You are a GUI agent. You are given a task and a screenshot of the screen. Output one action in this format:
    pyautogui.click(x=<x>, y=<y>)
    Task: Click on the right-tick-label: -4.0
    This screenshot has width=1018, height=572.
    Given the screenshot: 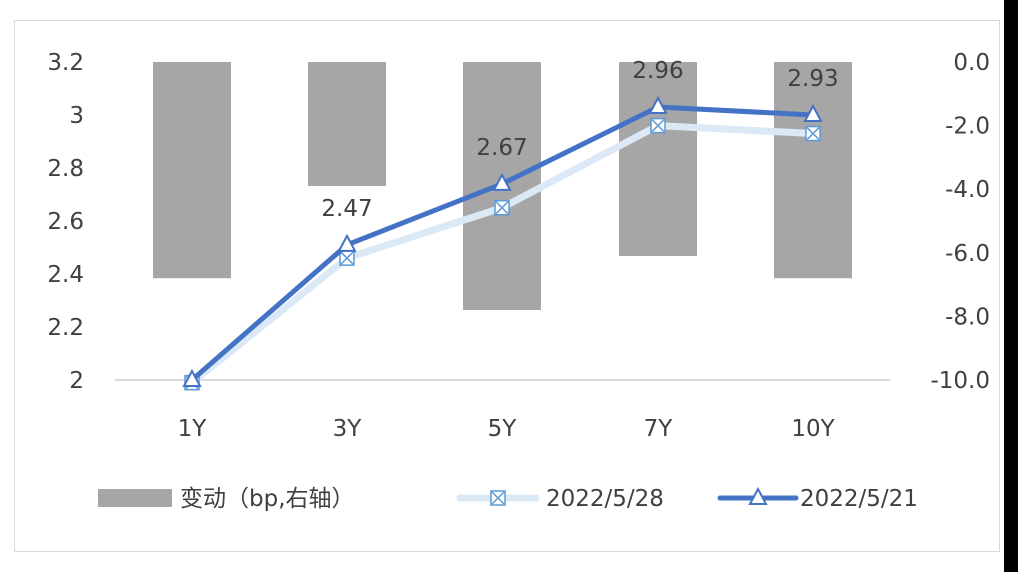 What is the action you would take?
    pyautogui.click(x=967, y=190)
    